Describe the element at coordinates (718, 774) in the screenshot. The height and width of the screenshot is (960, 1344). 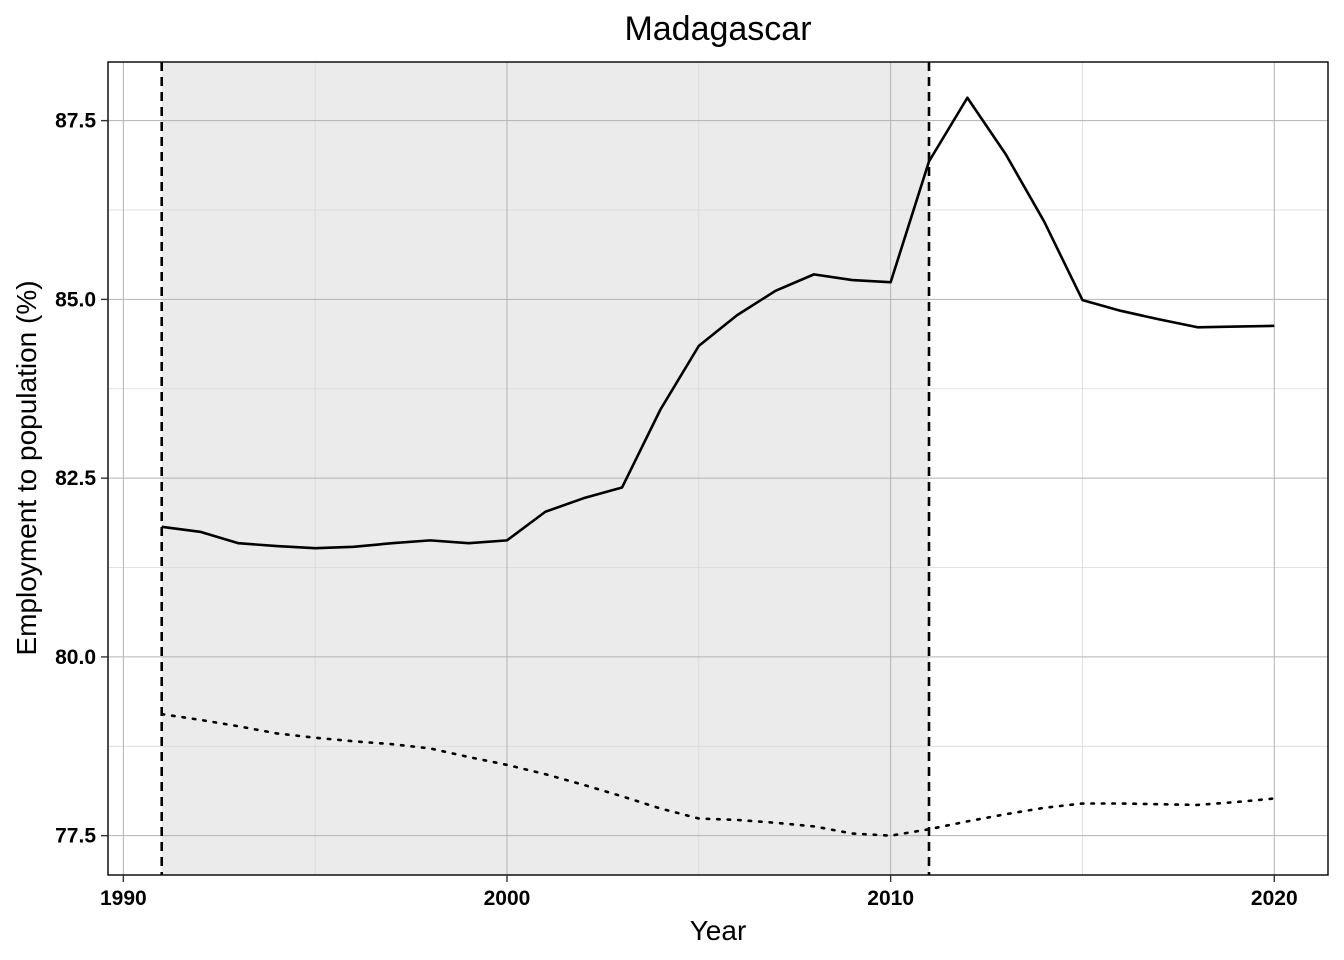
I see `series-line-dotted` at that location.